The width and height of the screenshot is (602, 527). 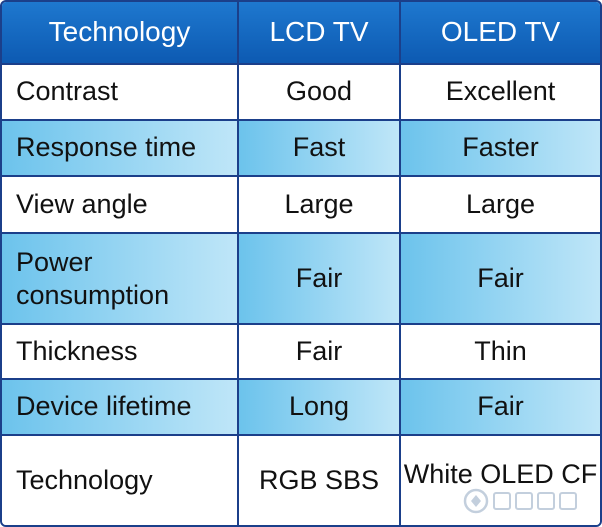 What do you see at coordinates (499, 33) in the screenshot?
I see `header-oled-tv: OLED TV` at bounding box center [499, 33].